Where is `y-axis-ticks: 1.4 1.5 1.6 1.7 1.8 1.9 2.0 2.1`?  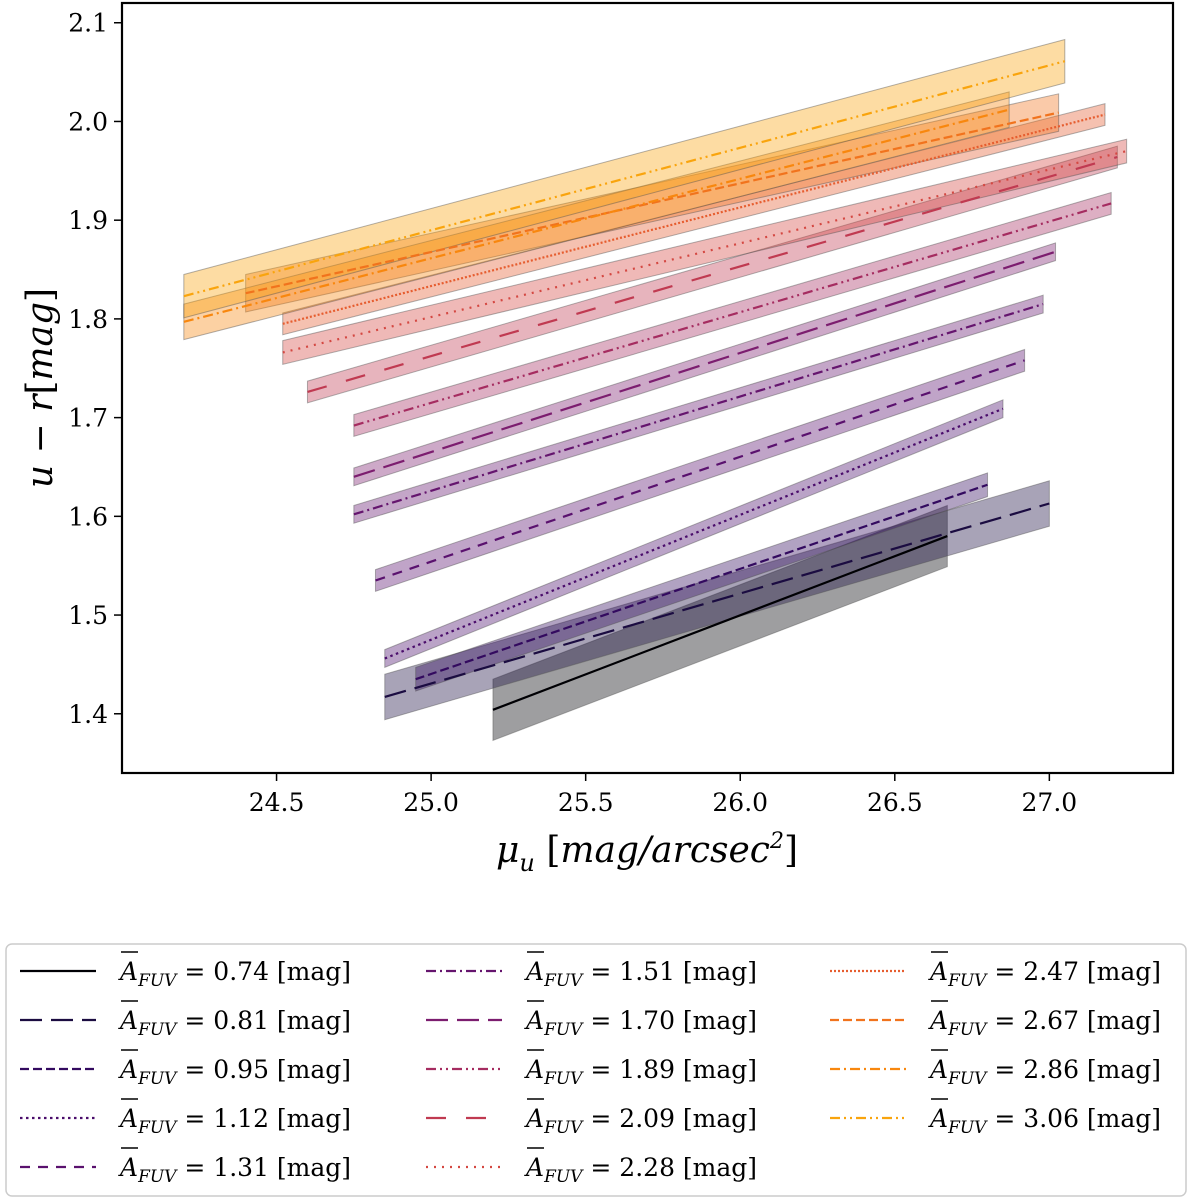 y-axis-ticks: 1.4 1.5 1.6 1.7 1.8 1.9 2.0 2.1 is located at coordinates (95, 369).